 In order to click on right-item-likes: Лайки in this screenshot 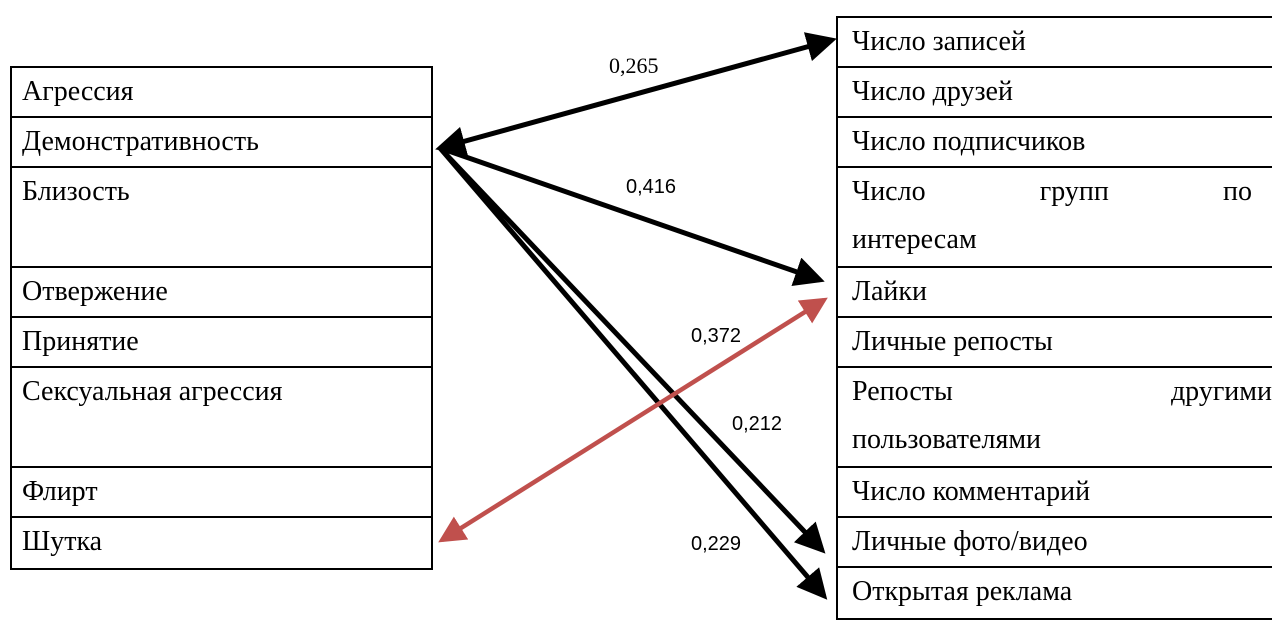, I will do `click(1055, 293)`.